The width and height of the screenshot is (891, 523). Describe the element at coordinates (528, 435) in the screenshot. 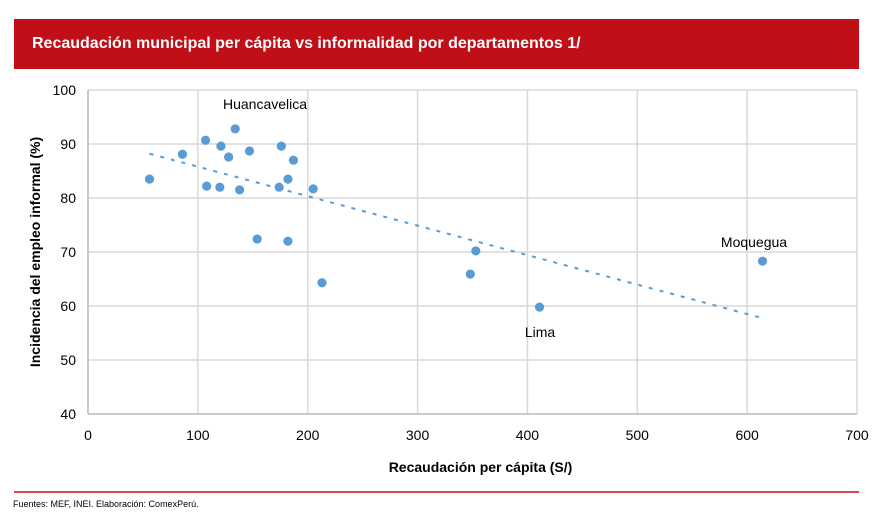

I see `x-tick-label: 400` at that location.